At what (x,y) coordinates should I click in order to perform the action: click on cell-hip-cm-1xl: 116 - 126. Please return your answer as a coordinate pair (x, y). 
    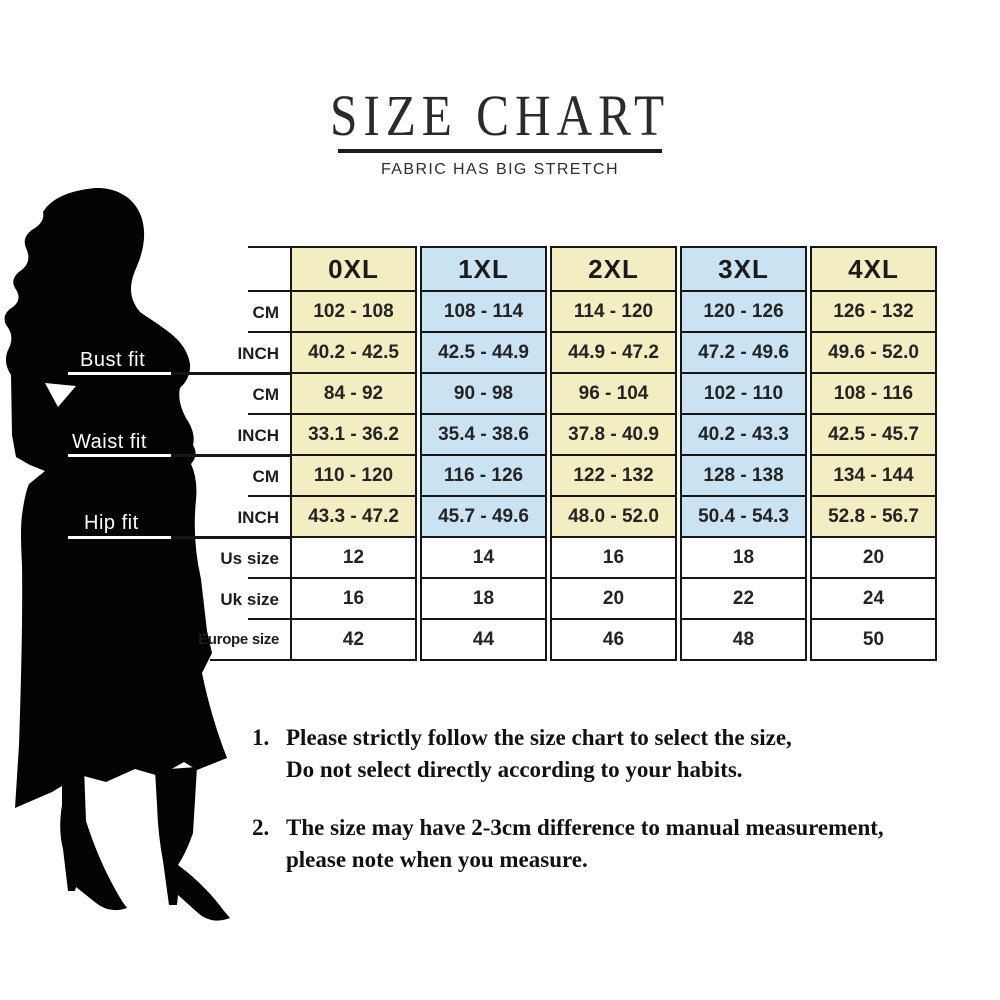
    Looking at the image, I should click on (483, 476).